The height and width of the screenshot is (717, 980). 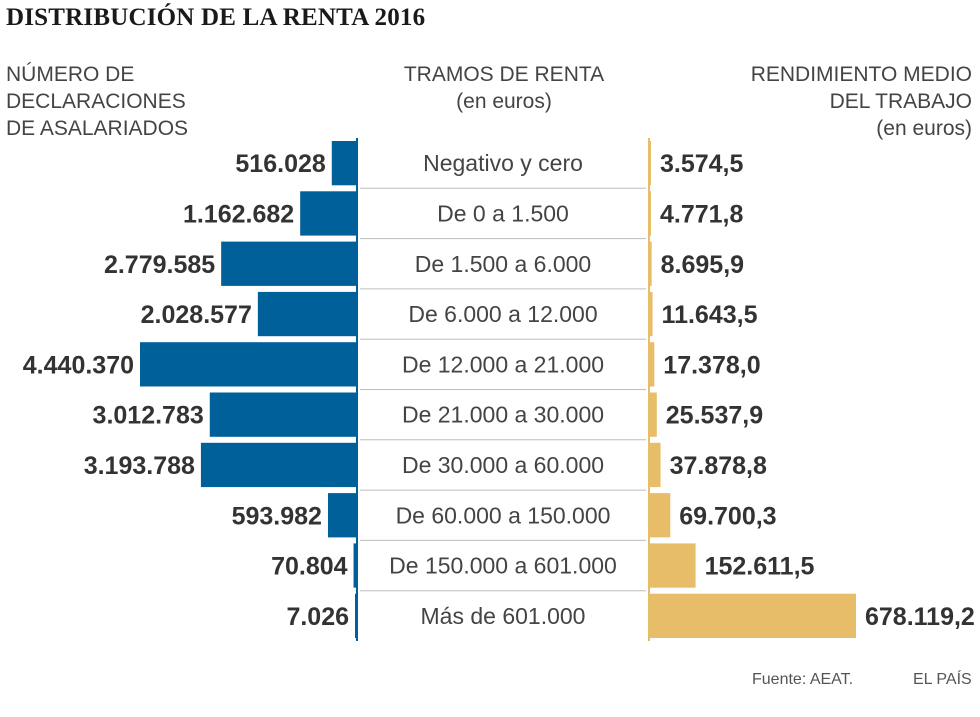 I want to click on left-value-label: 2.779.585, so click(x=159, y=265).